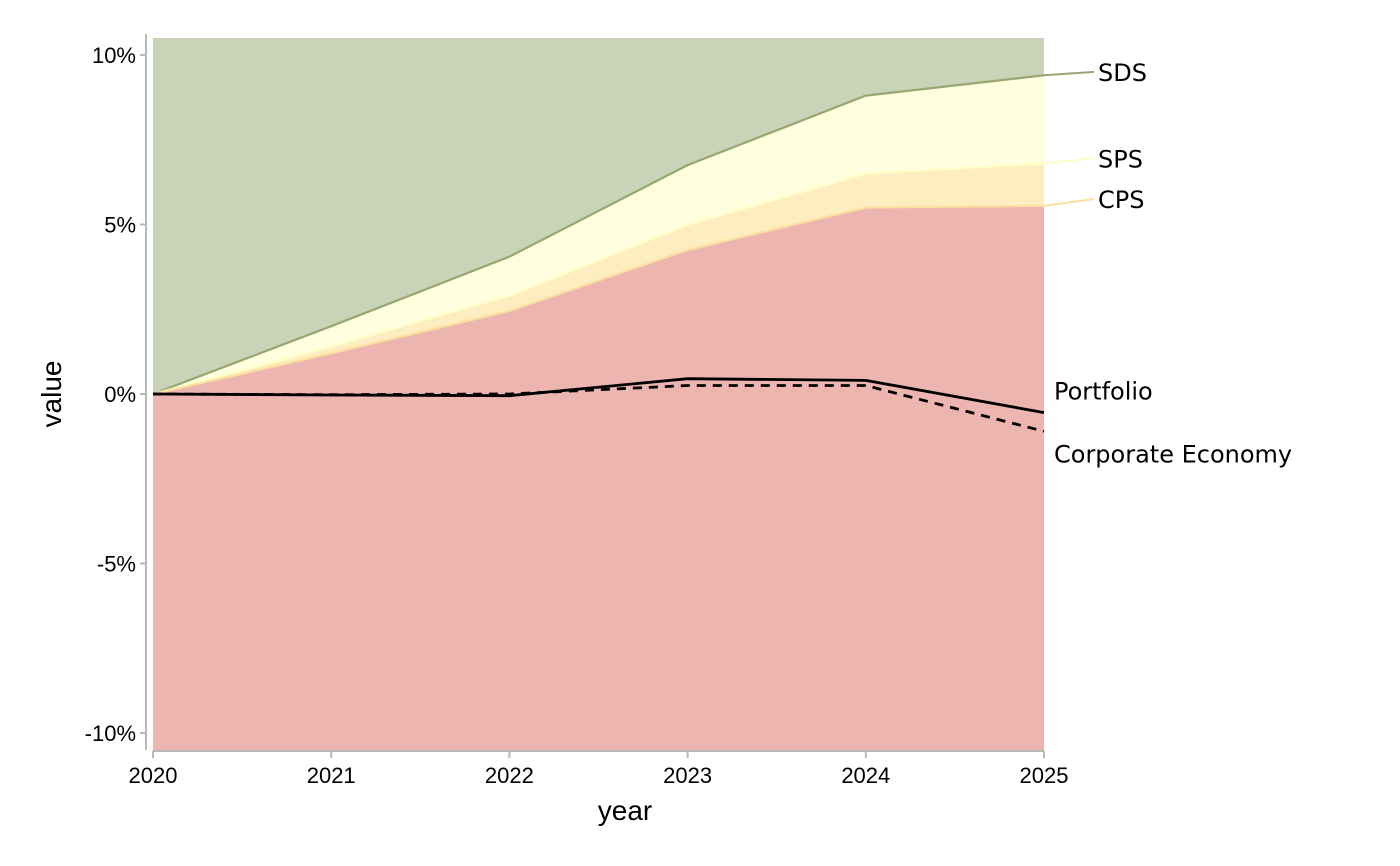  Describe the element at coordinates (865, 775) in the screenshot. I see `x-tick-label: 2024` at that location.